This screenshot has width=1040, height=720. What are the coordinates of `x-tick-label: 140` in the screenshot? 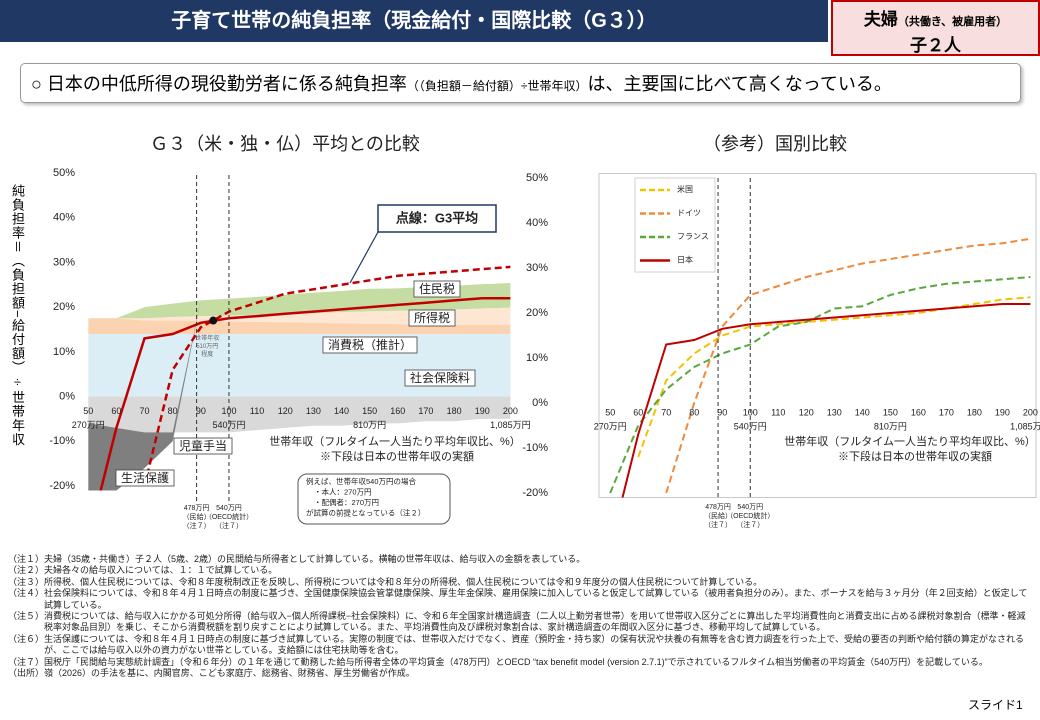 It's located at (341, 411).